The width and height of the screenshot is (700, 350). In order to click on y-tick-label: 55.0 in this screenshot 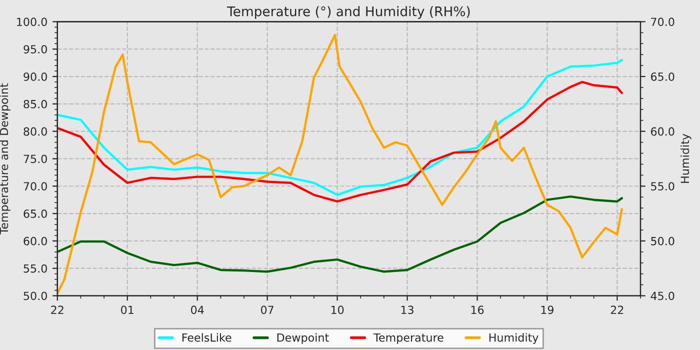, I will do `click(35, 268)`.